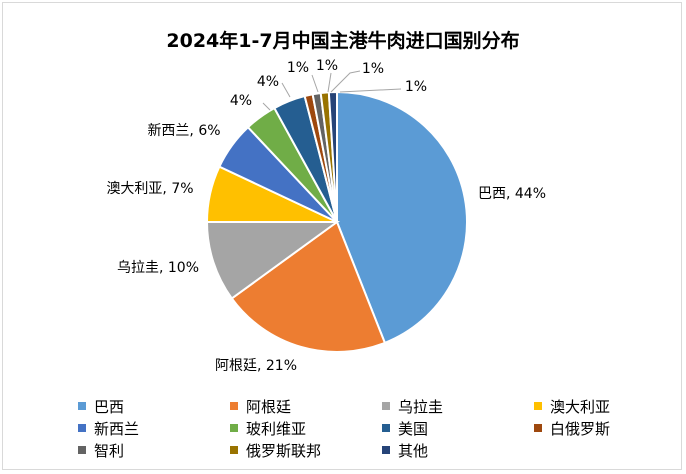  I want to click on legend-item: 澳大利亚, so click(610, 406).